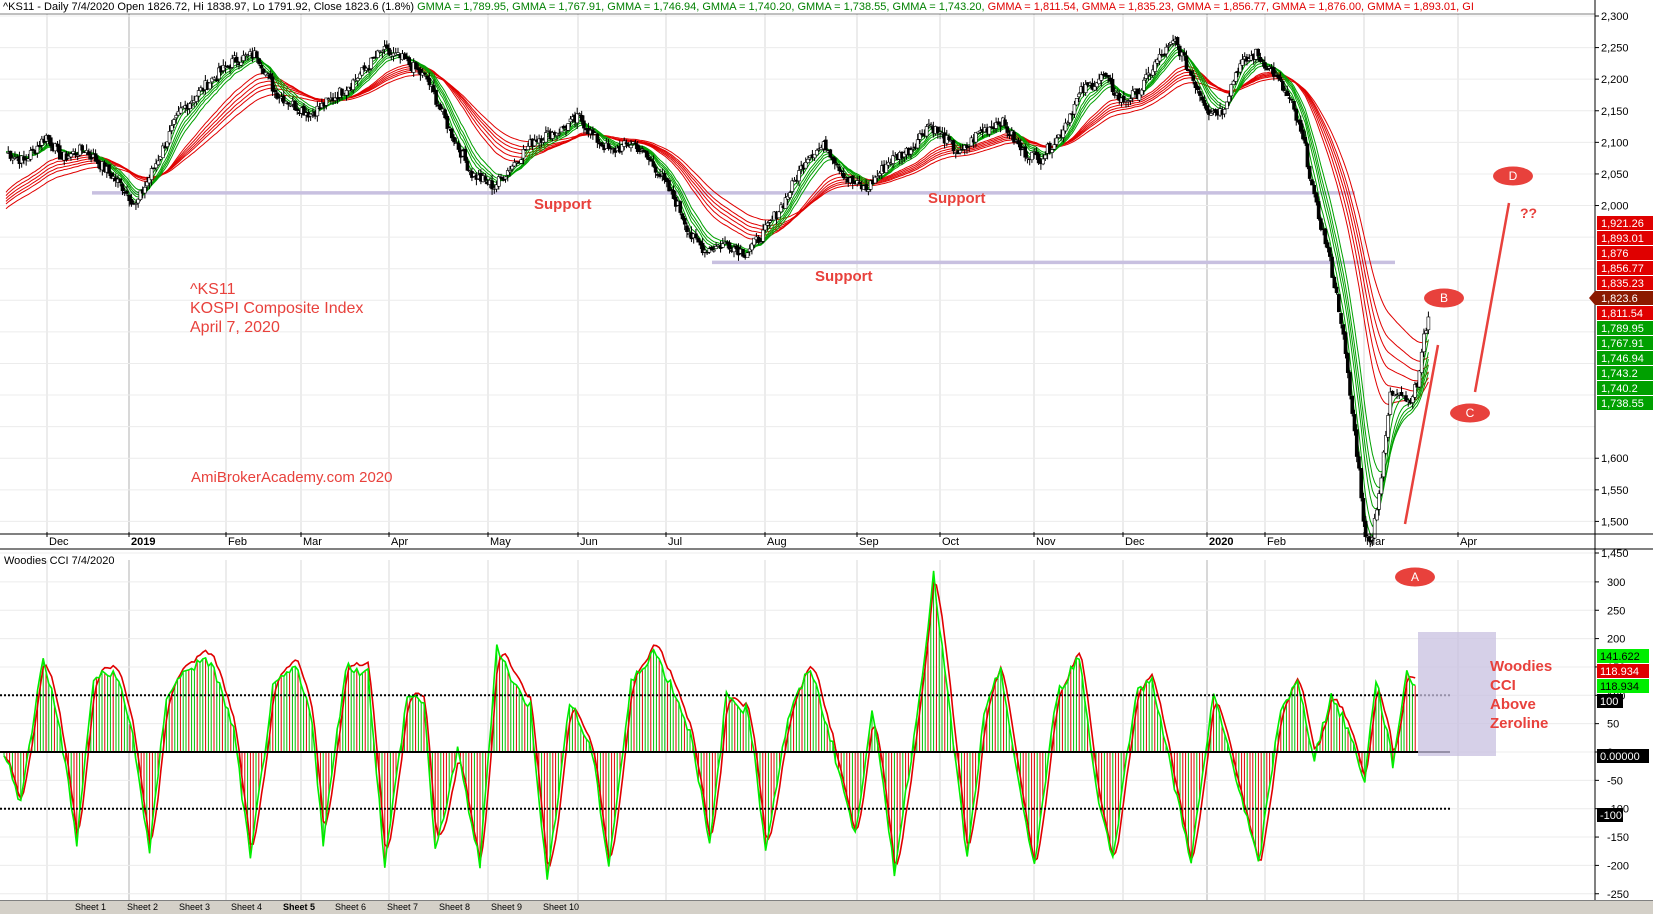  I want to click on marker-c-label: C, so click(1470, 413).